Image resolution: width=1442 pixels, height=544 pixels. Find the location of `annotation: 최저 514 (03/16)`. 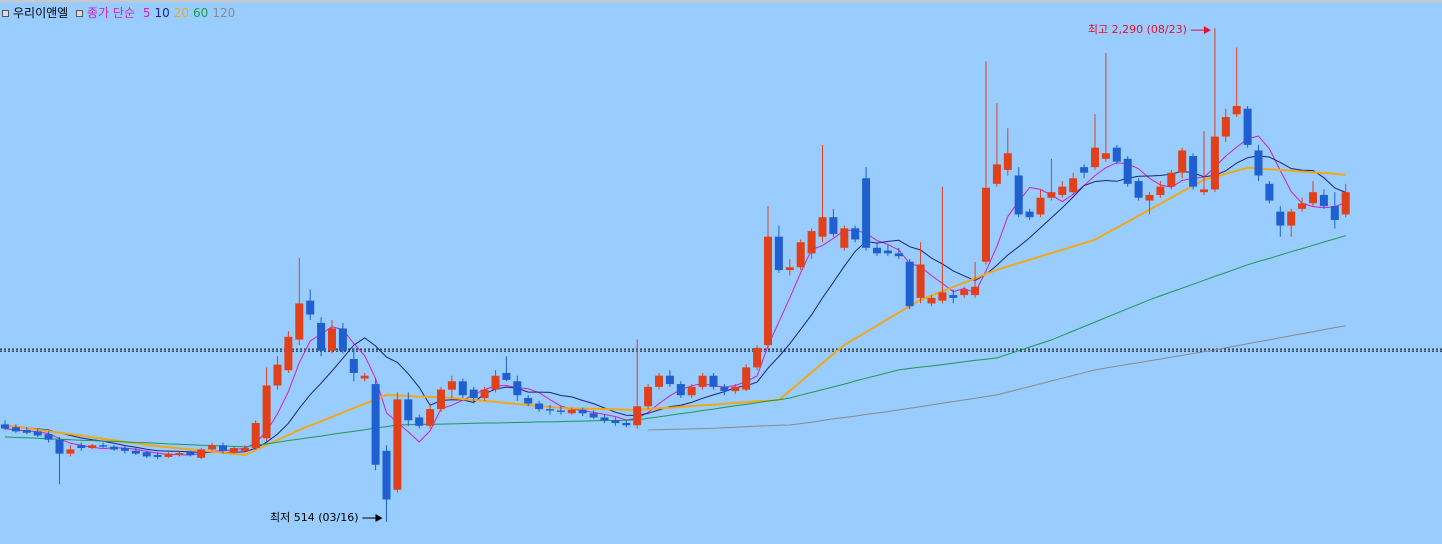

annotation: 최저 514 (03/16) is located at coordinates (314, 517).